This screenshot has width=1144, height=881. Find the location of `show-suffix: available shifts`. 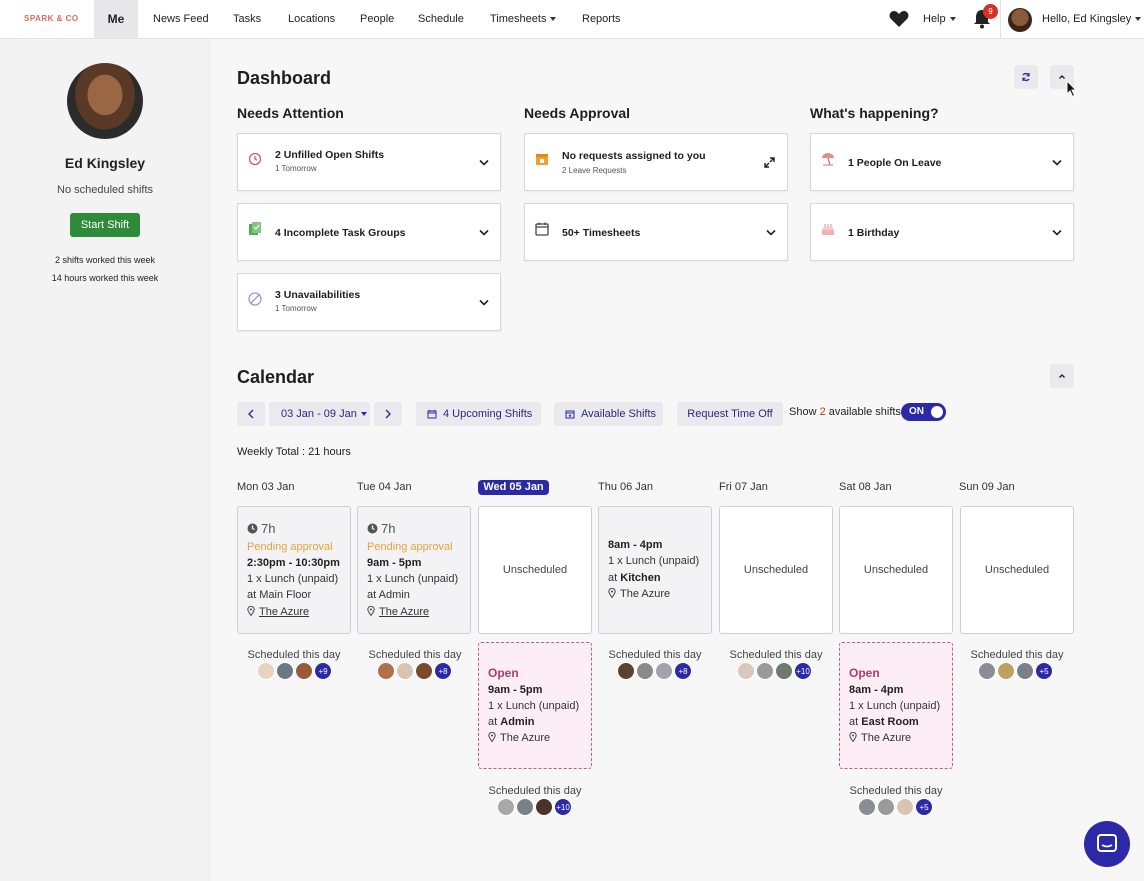

show-suffix: available shifts is located at coordinates (864, 412).